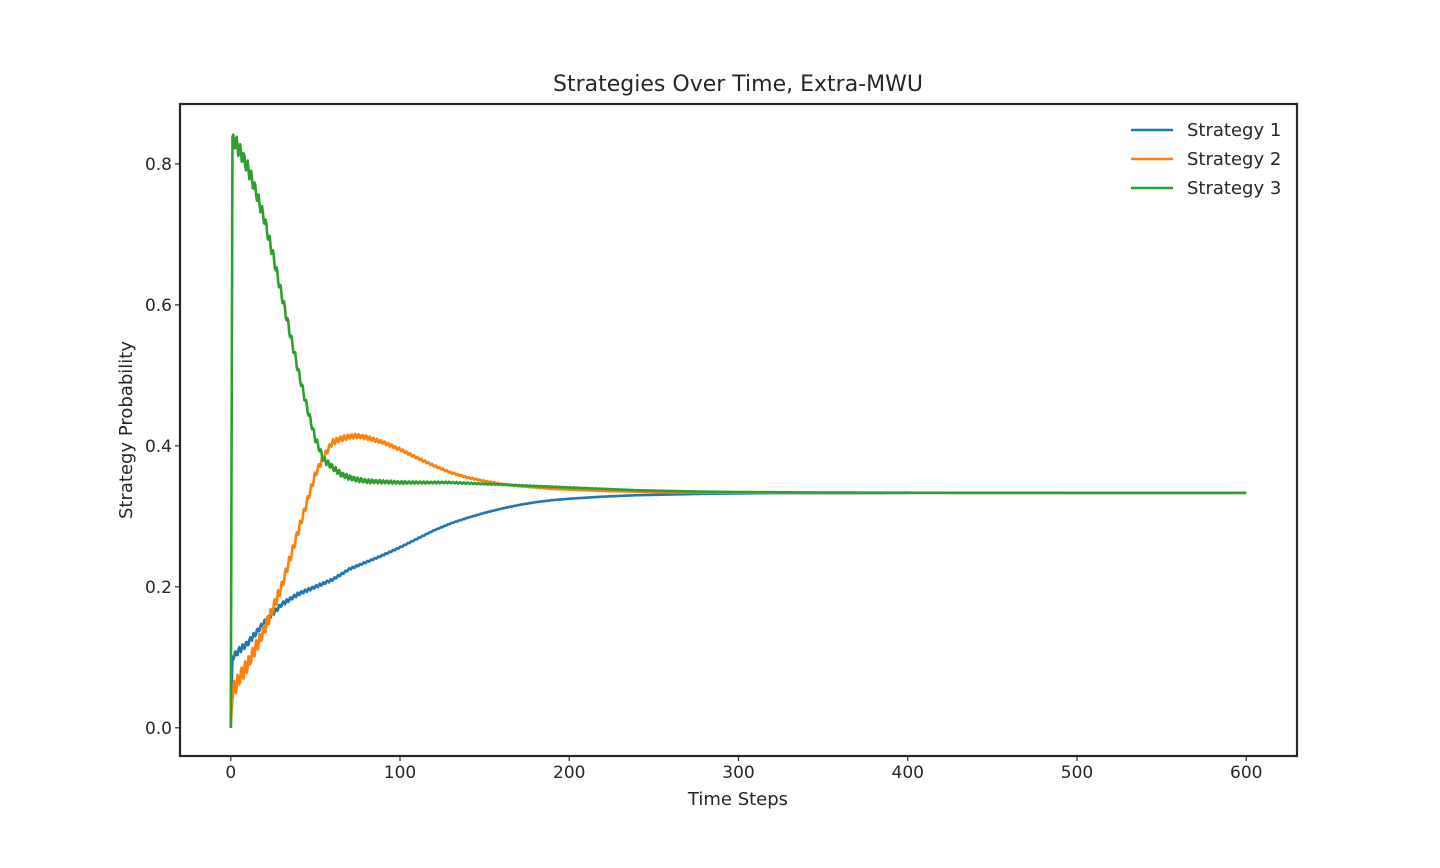  What do you see at coordinates (738, 773) in the screenshot?
I see `x-tick-label: 300` at bounding box center [738, 773].